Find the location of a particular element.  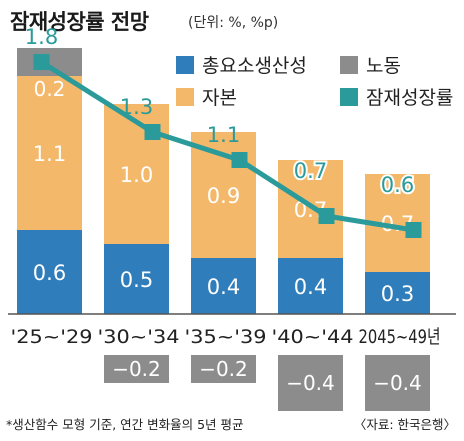

category-label: 2045~49년 is located at coordinates (400, 337).